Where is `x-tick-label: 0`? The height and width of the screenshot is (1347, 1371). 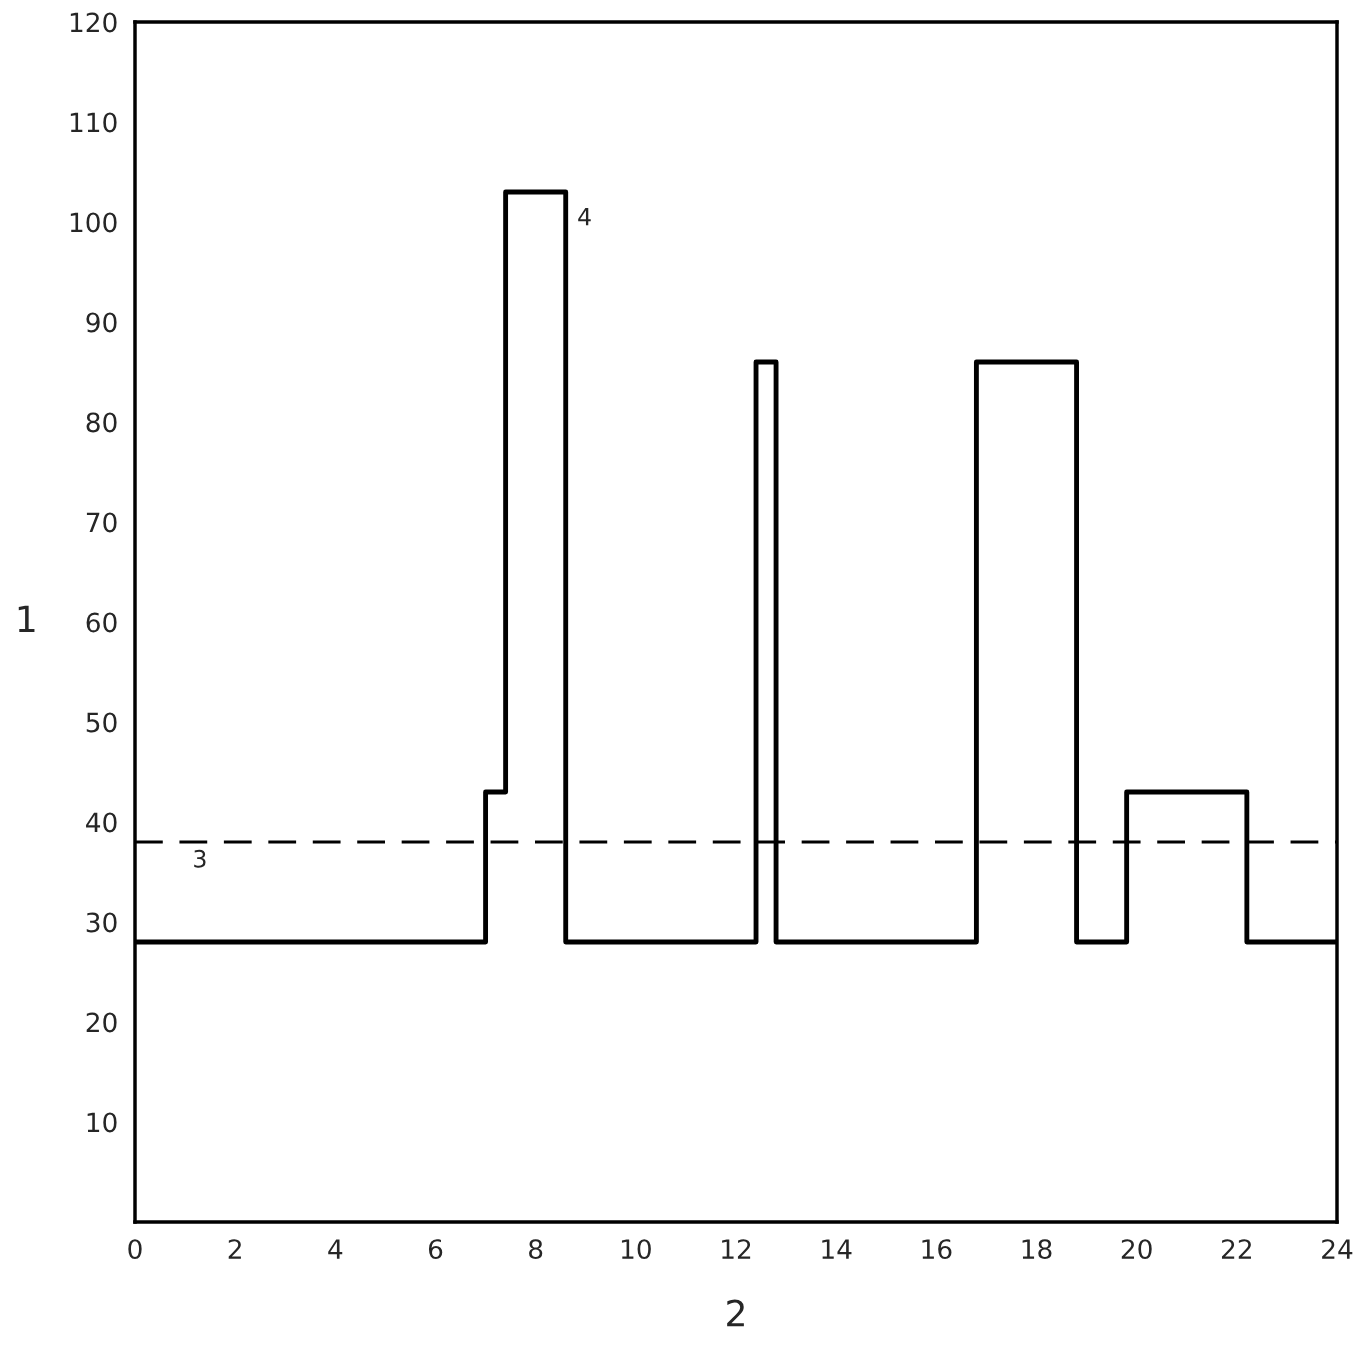 x-tick-label: 0 is located at coordinates (135, 1249).